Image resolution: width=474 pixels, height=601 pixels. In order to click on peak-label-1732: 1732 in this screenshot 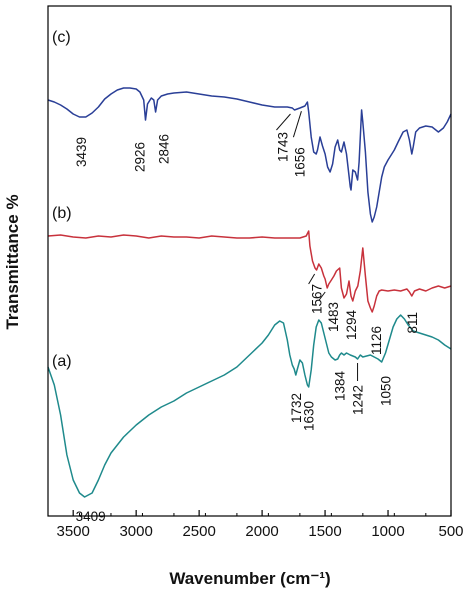, I will do `click(296, 408)`.